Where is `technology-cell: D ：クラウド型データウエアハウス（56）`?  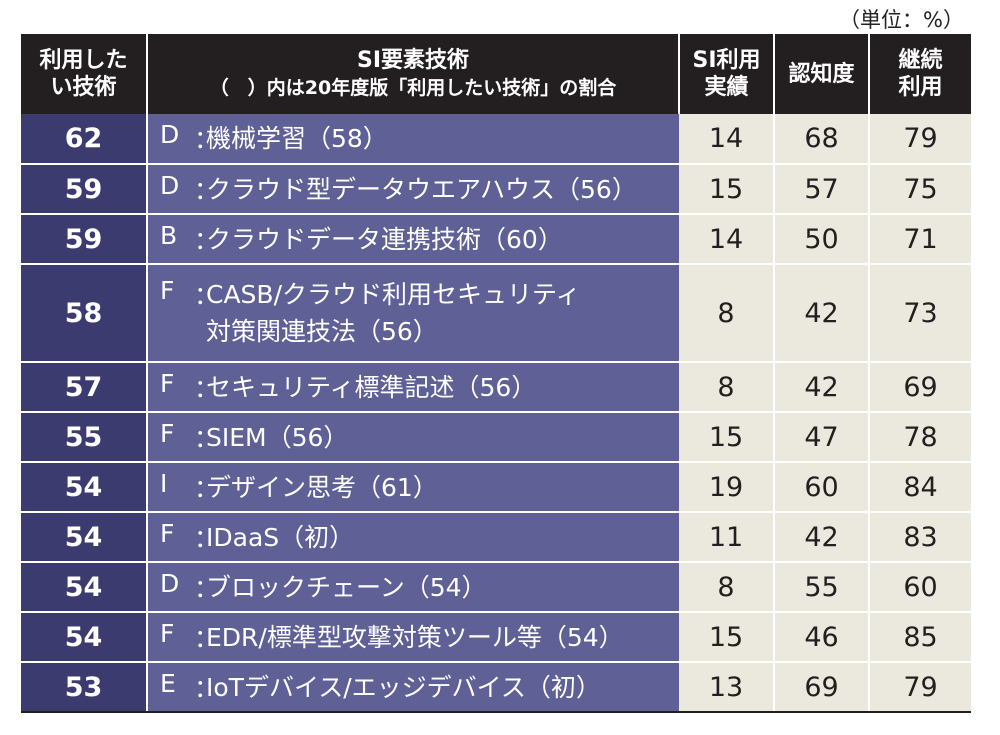
technology-cell: D ：クラウド型データウエアハウス（56） is located at coordinates (413, 189).